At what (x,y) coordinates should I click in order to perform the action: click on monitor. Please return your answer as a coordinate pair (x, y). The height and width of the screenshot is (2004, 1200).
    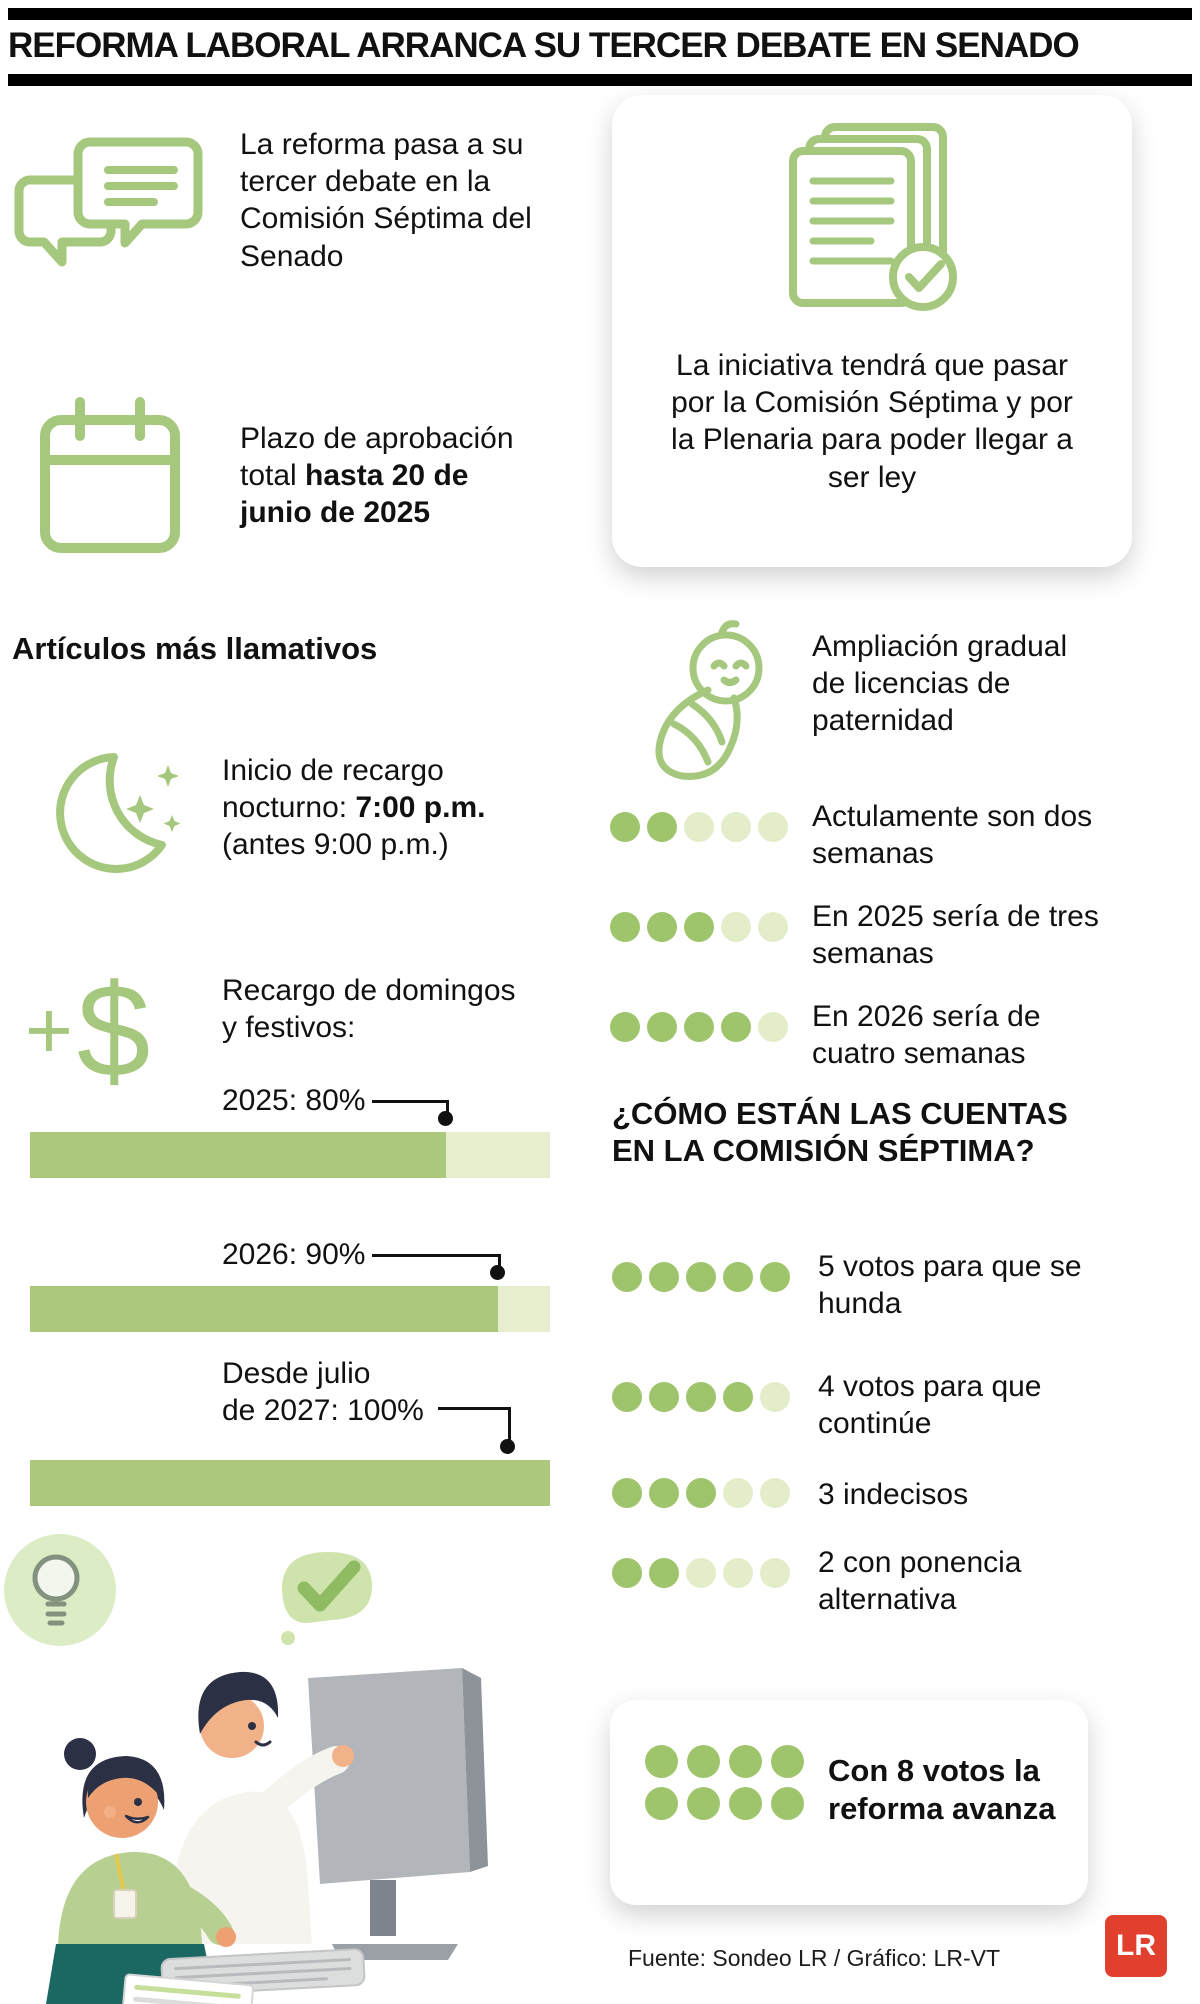
    Looking at the image, I should click on (398, 1814).